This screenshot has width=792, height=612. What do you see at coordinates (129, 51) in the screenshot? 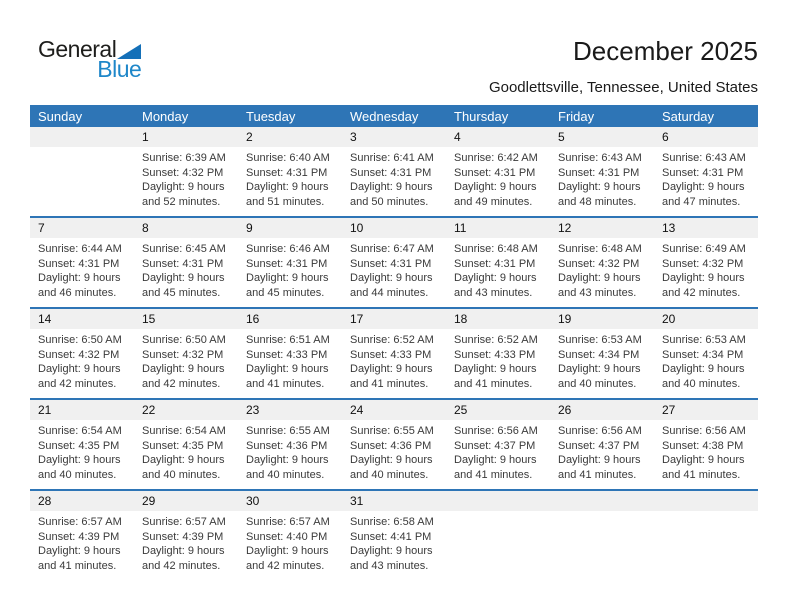
I see `blue-triangle-icon` at bounding box center [129, 51].